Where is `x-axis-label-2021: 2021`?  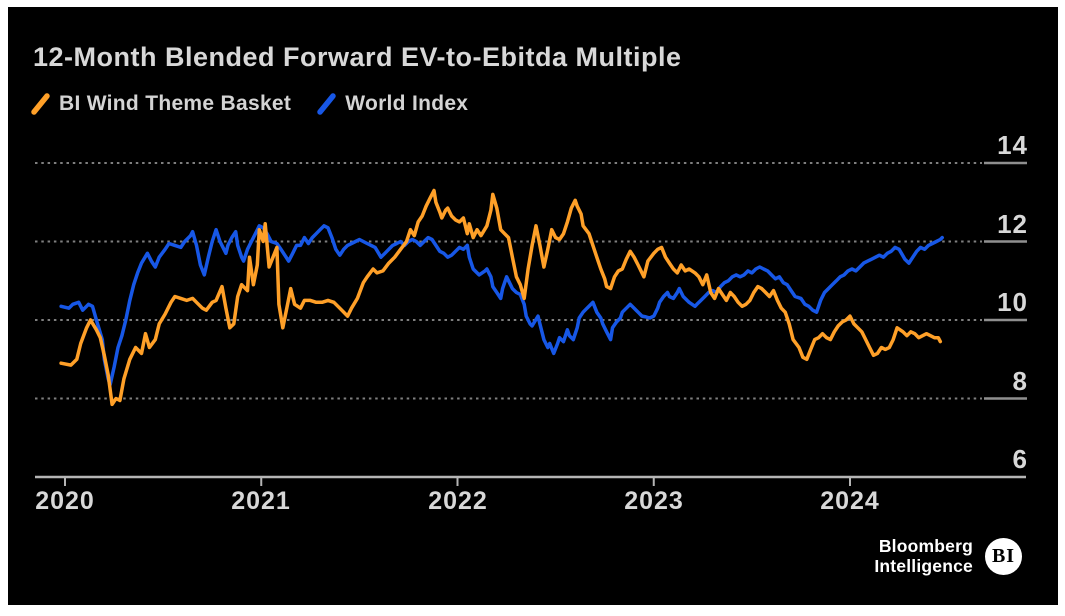 x-axis-label-2021: 2021 is located at coordinates (261, 501).